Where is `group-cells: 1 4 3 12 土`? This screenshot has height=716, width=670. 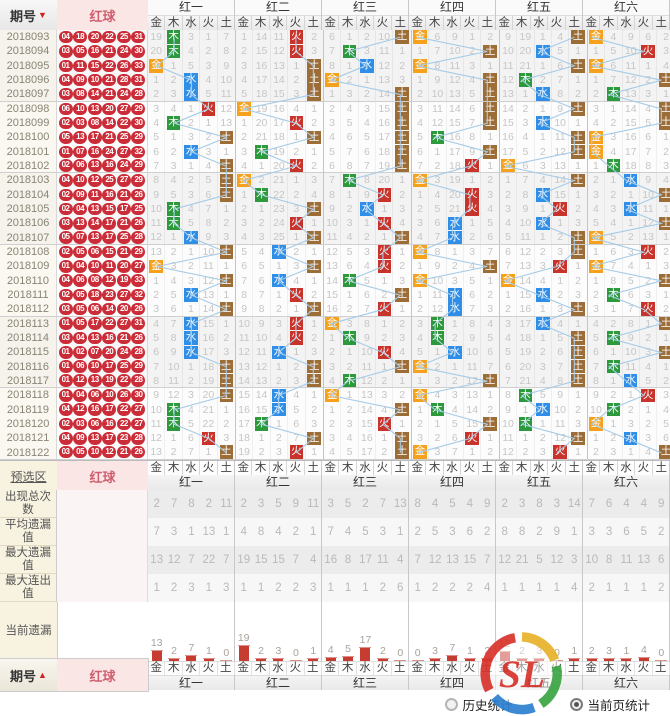
group-cells: 1 4 3 12 土 is located at coordinates (192, 280).